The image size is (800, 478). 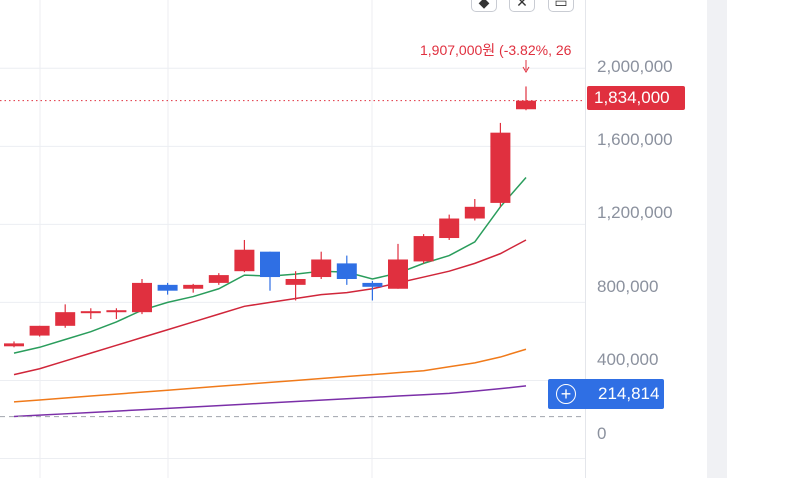 I want to click on y-tick-label: 0, so click(x=602, y=433).